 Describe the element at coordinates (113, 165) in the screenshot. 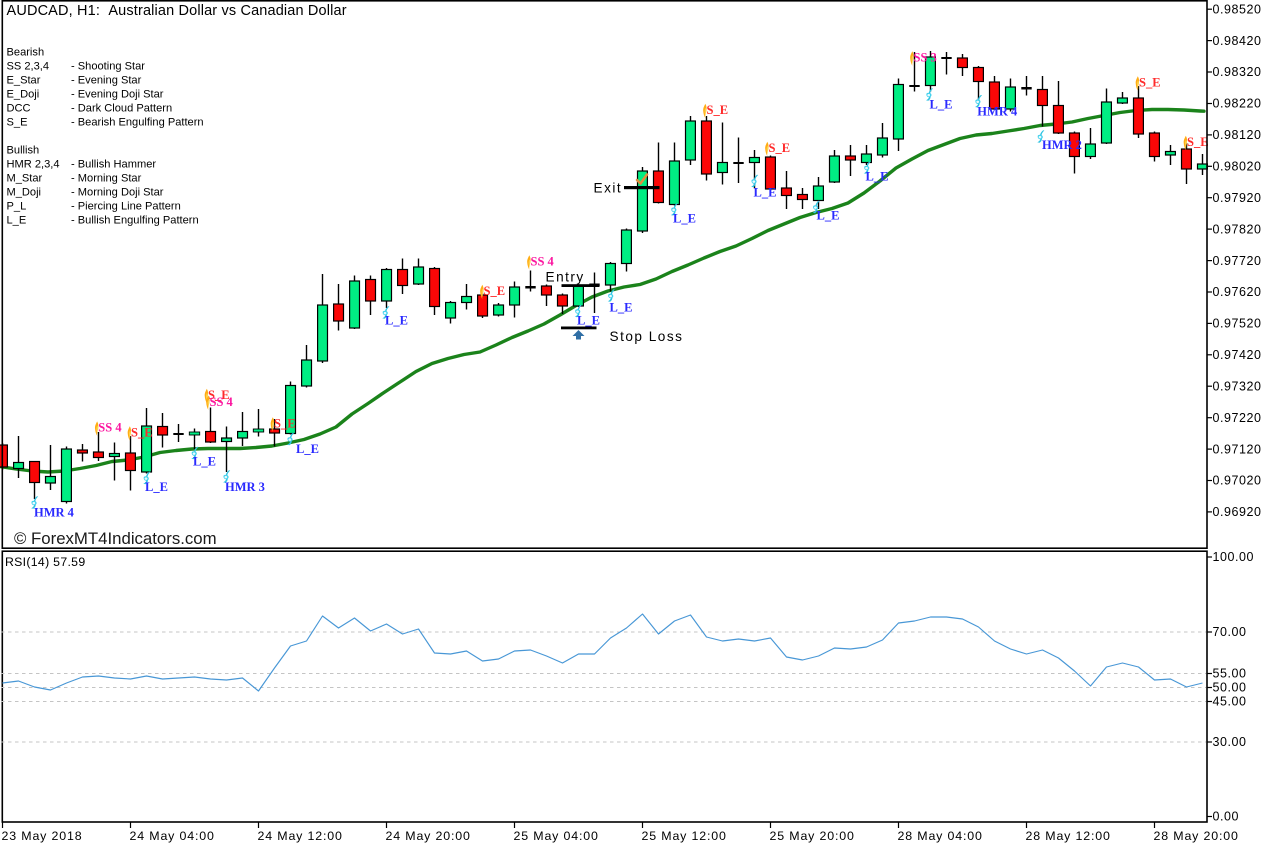

I see `svg-text: - Bullish Hammer` at that location.